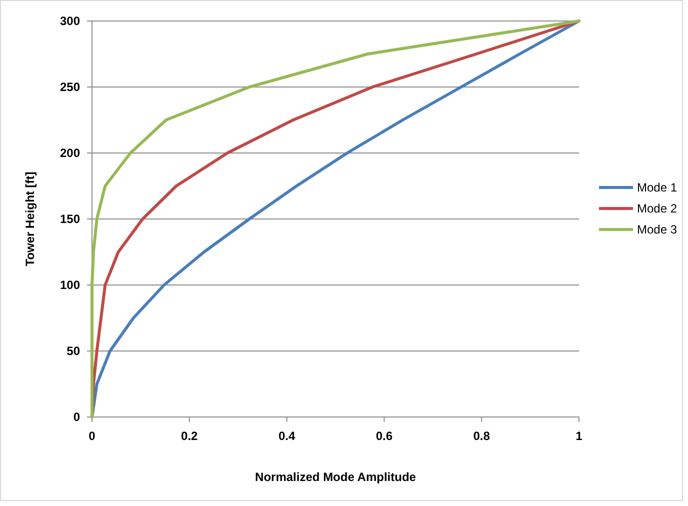 This screenshot has width=688, height=506. I want to click on y-tick-label: 100, so click(70, 285).